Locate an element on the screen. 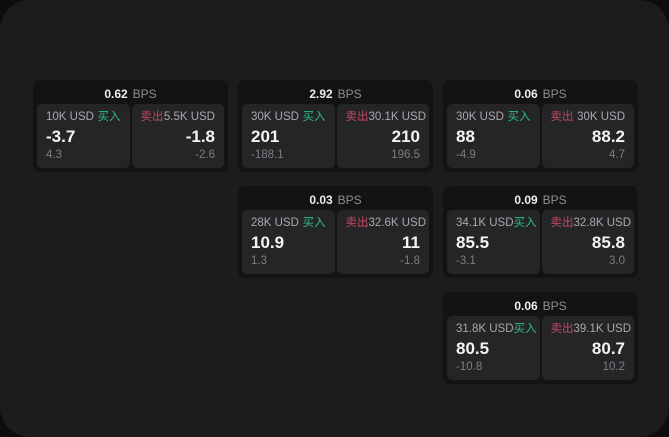 The image size is (669, 437). sell-delta: 196.5 is located at coordinates (405, 154).